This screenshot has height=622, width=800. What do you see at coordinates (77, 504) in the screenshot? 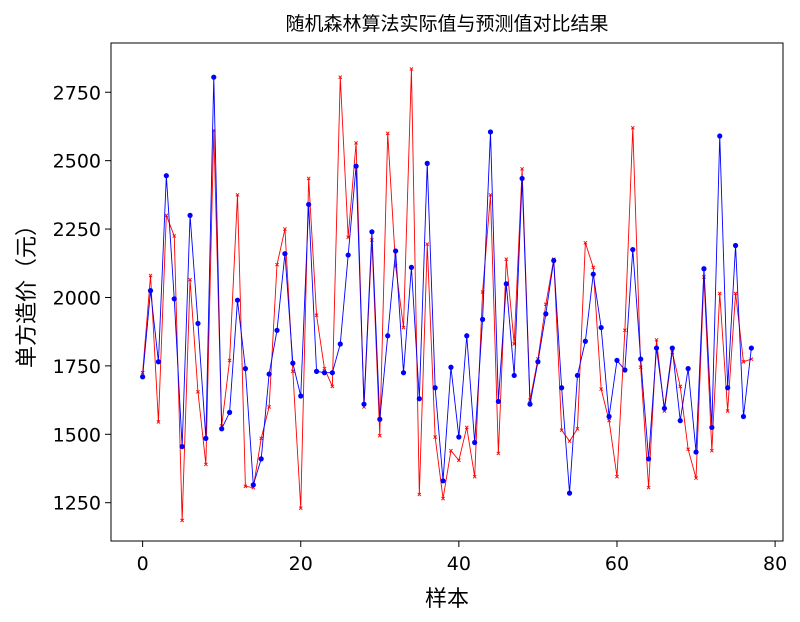
I see `y-tick-label: 1250` at bounding box center [77, 504].